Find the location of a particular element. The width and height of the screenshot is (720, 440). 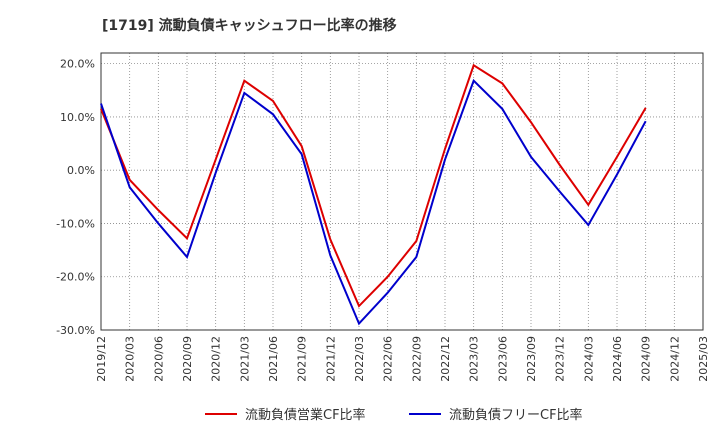

x-tick-label: 2022/03 is located at coordinates (359, 359).